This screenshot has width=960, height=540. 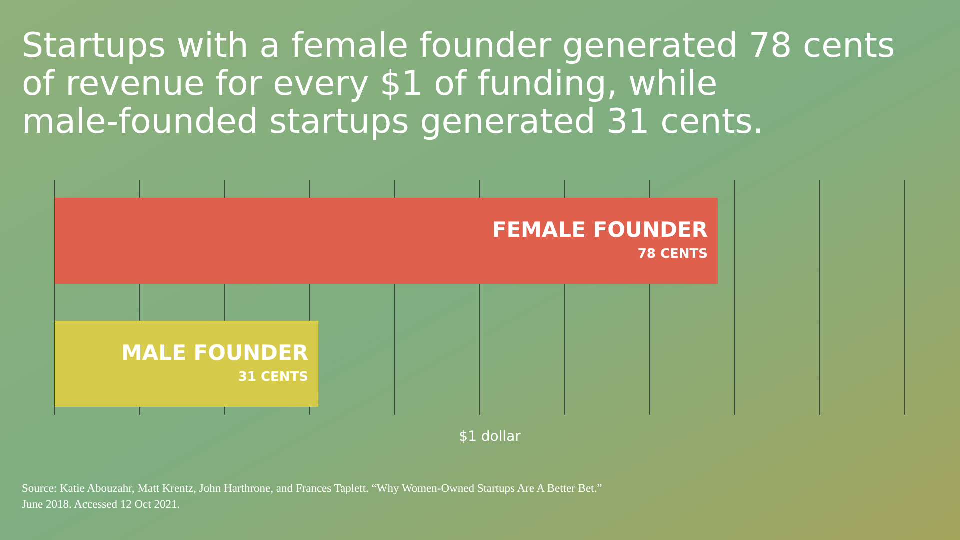 What do you see at coordinates (273, 377) in the screenshot?
I see `data-label: 31 CENTS` at bounding box center [273, 377].